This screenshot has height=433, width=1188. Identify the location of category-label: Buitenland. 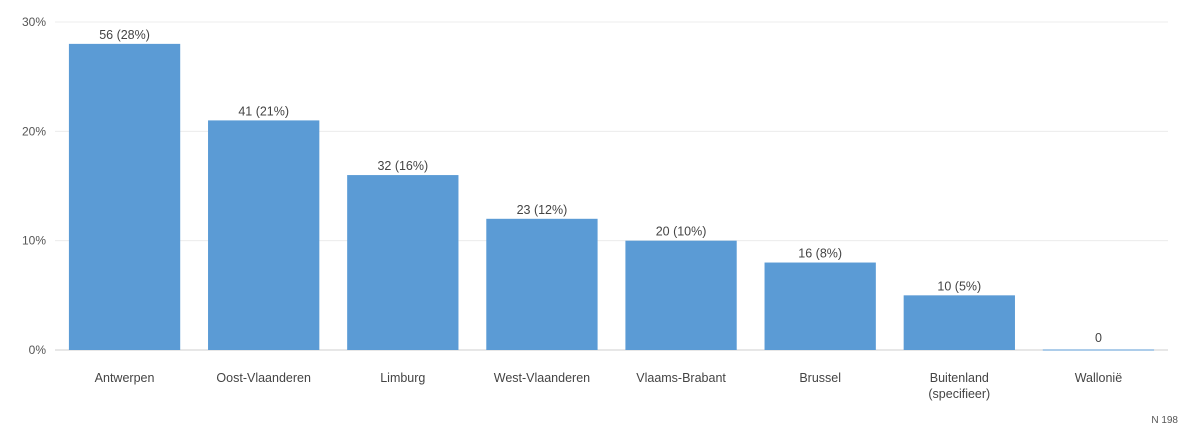
(959, 378).